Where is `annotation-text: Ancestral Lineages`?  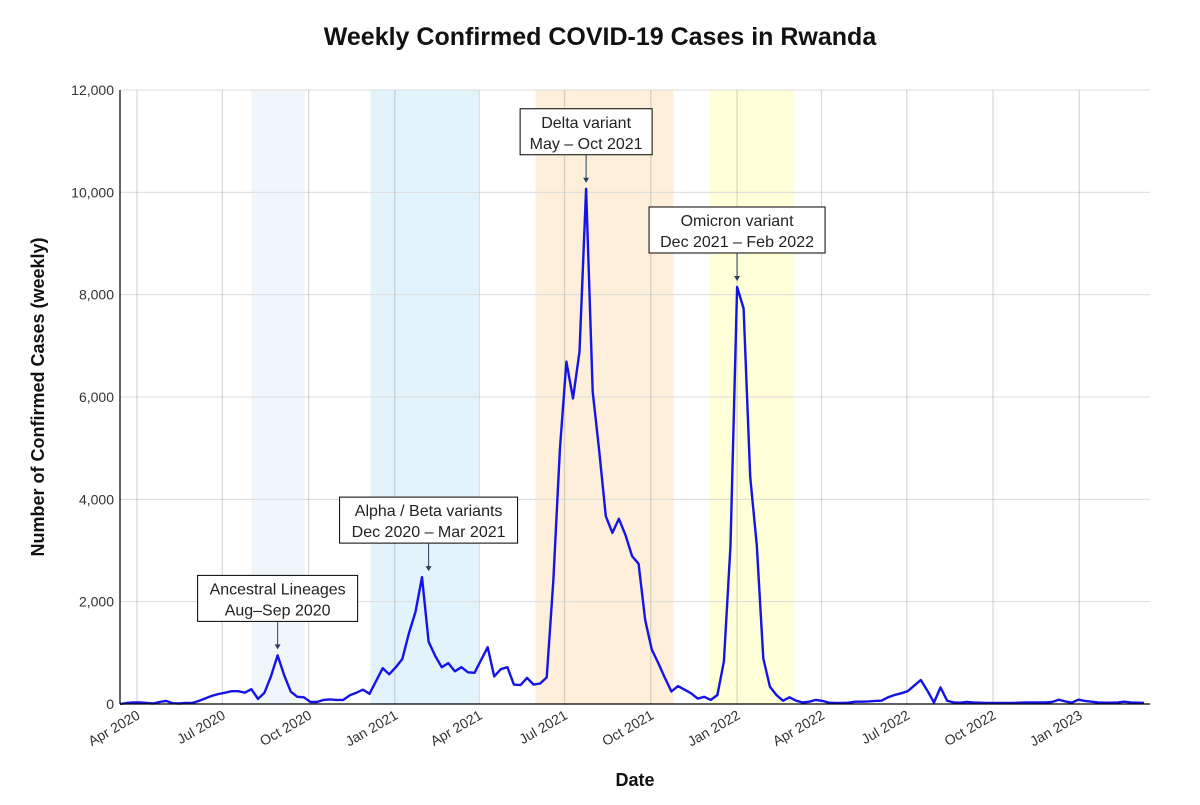
annotation-text: Ancestral Lineages is located at coordinates (278, 589).